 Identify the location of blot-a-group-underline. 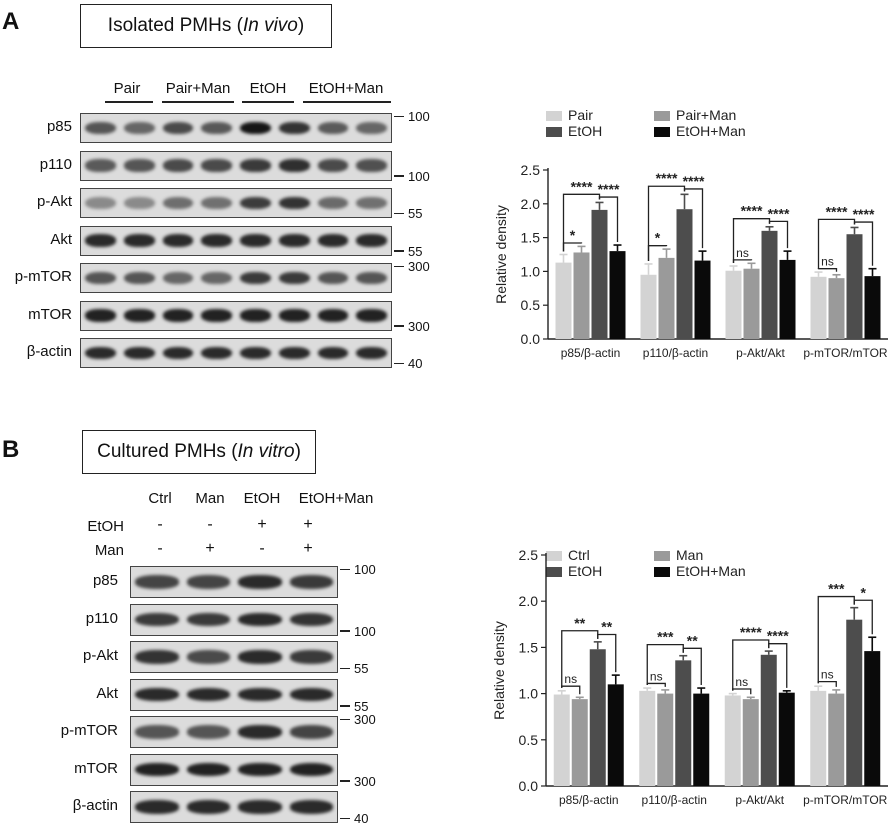
(268, 102).